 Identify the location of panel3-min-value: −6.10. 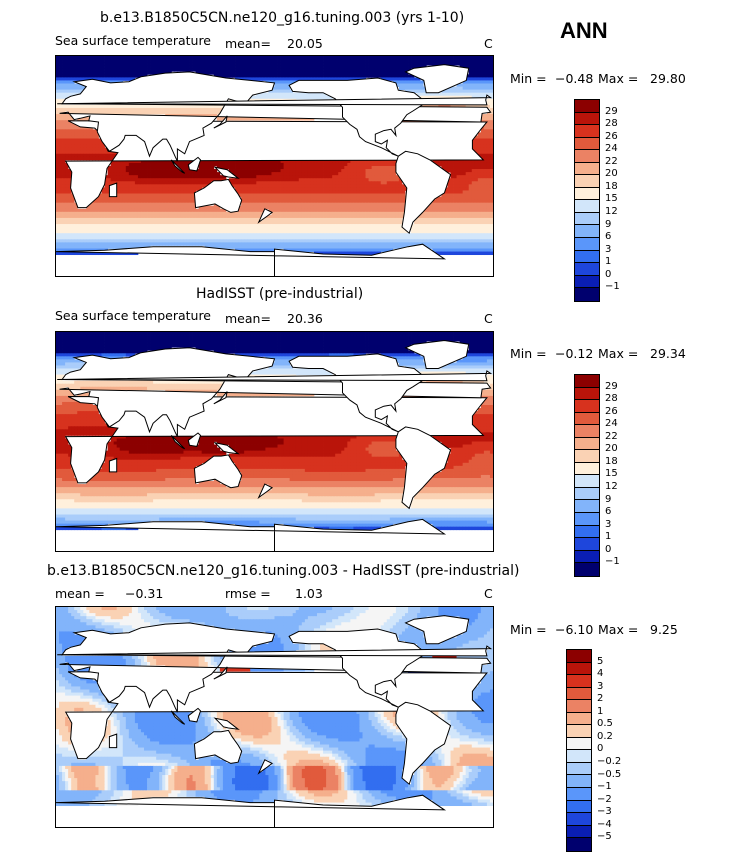
(574, 629).